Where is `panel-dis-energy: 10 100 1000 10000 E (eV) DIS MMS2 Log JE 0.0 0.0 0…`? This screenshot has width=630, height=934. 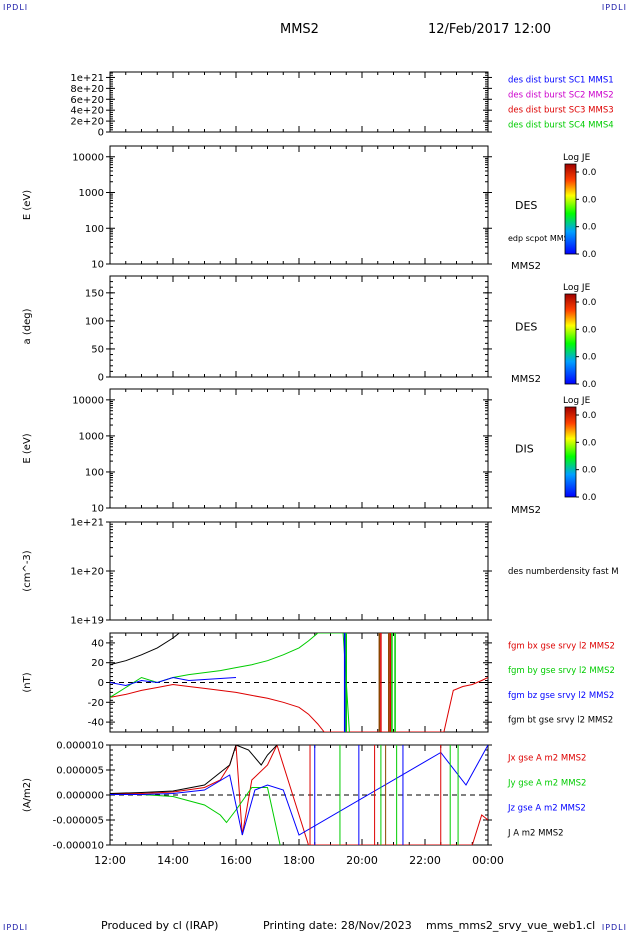
panel-dis-energy: 10 100 1000 10000 E (eV) DIS MMS2 Log JE 0.0 0.0 0… is located at coordinates (309, 452).